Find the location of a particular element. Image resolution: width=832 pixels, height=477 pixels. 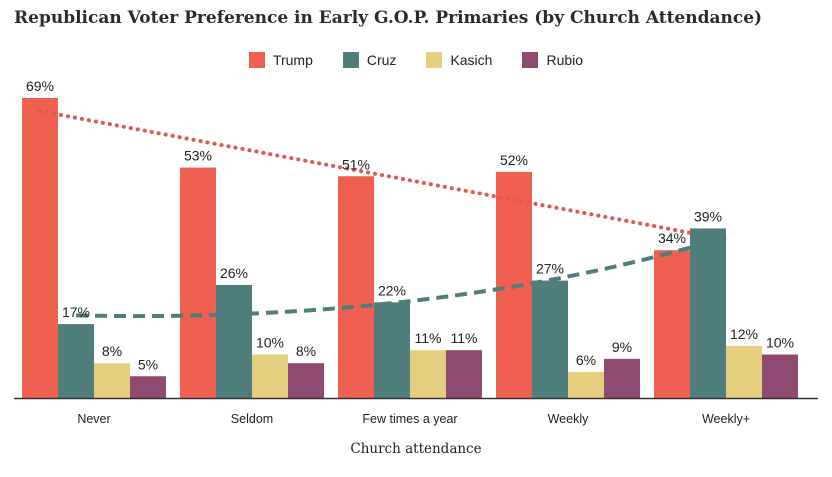

value-label-cruz-weekly: 27% is located at coordinates (550, 269).